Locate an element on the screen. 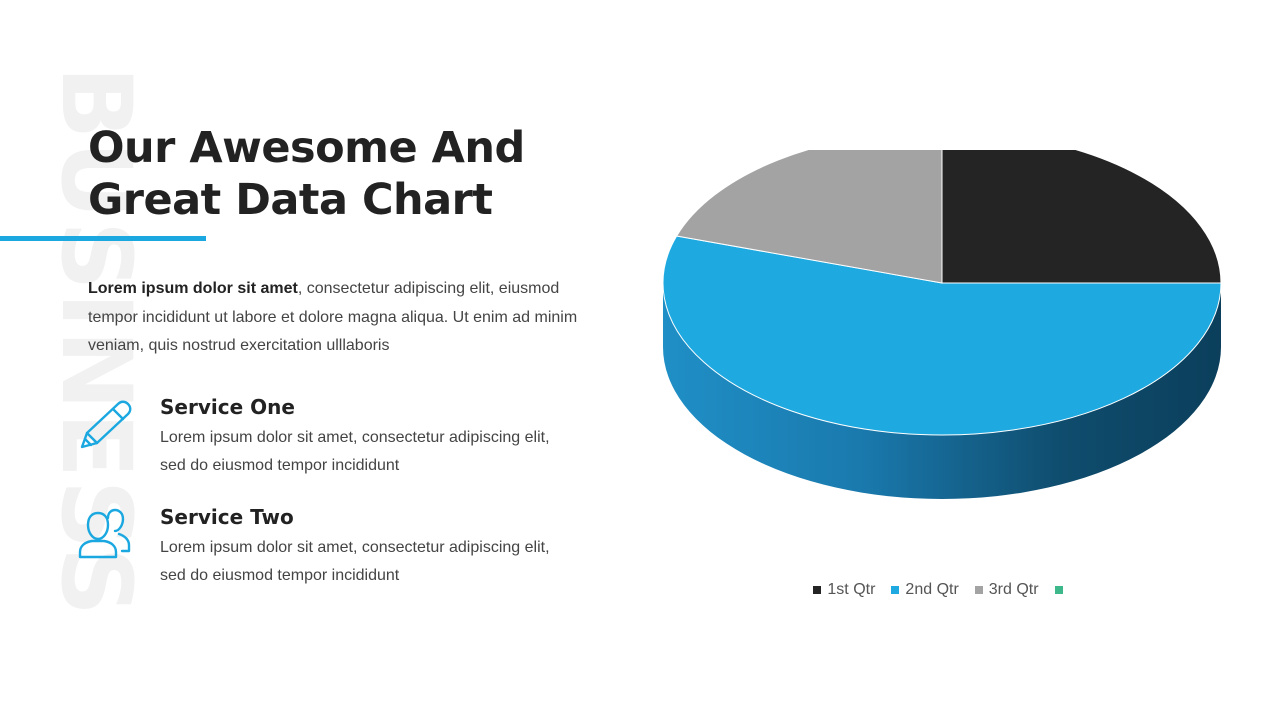 The width and height of the screenshot is (1280, 720). title-accent-bar is located at coordinates (103, 238).